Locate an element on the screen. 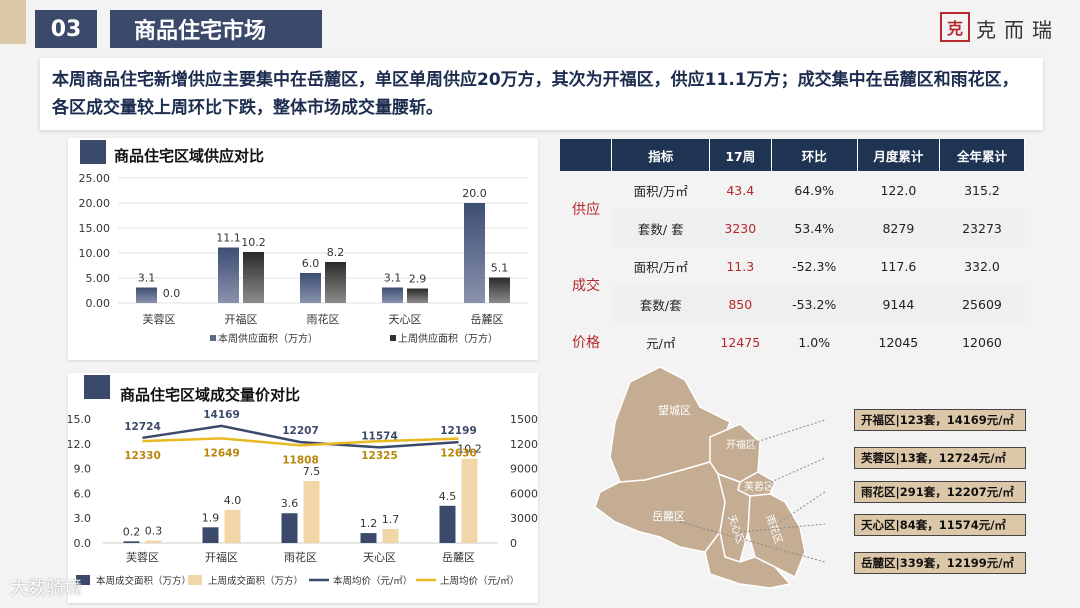 This screenshot has width=1080, height=608. y-tick-label-left: 9.0 is located at coordinates (83, 469).